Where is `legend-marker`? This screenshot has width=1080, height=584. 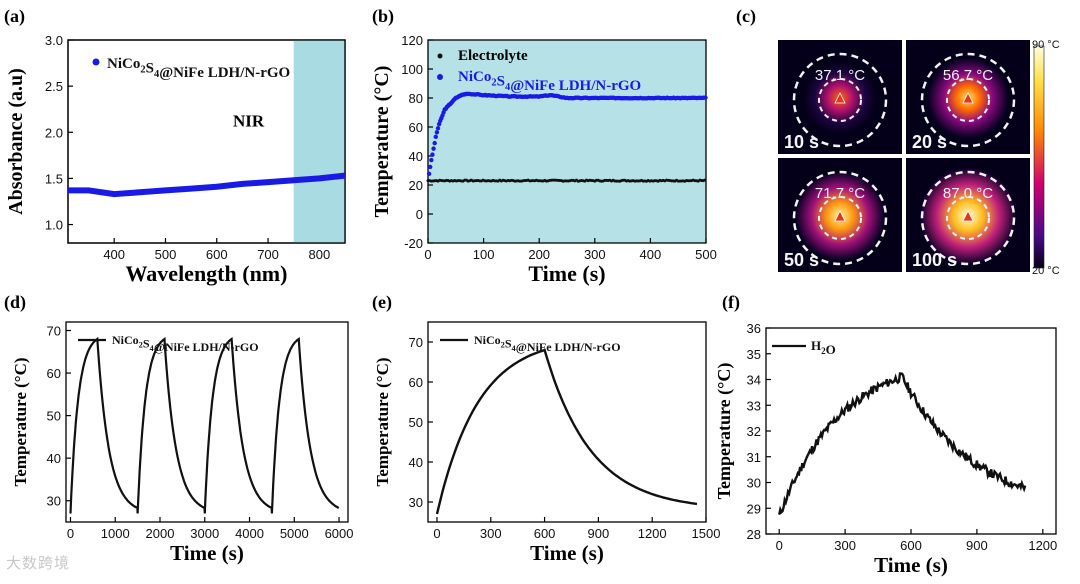 legend-marker is located at coordinates (96, 62).